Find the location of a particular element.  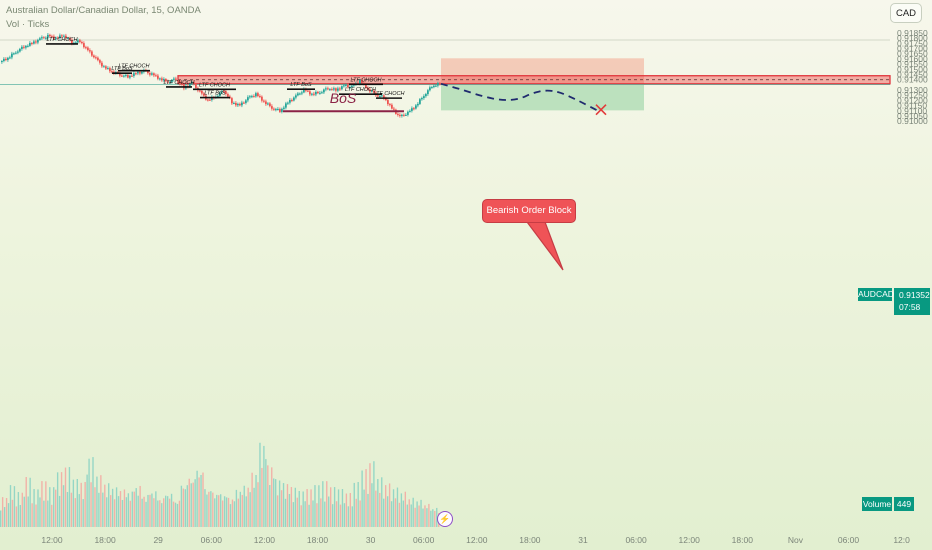

time-axis-label: 06:00 is located at coordinates (849, 540).